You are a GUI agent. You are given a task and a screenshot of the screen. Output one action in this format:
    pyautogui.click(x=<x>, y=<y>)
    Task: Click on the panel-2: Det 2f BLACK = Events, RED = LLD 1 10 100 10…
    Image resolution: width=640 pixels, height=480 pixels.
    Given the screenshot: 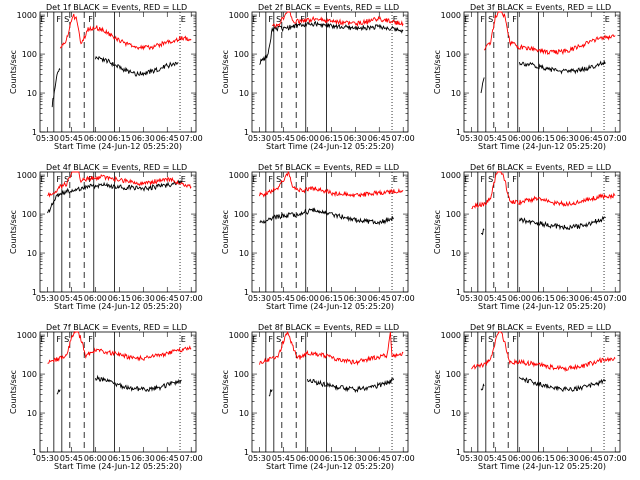 What is the action you would take?
    pyautogui.click(x=318, y=77)
    